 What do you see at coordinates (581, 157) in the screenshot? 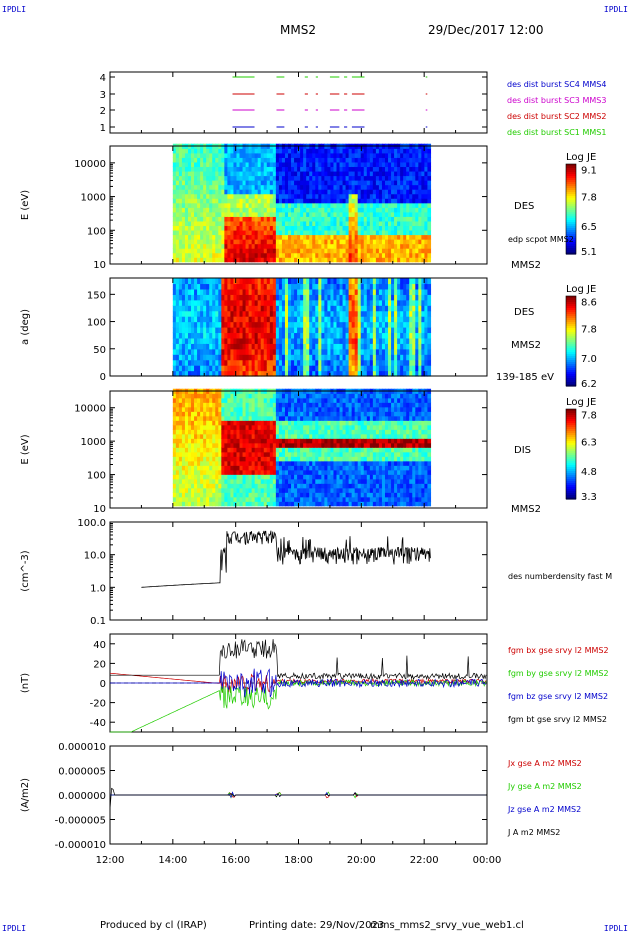
I see `colorbar-title-1: Log JE` at bounding box center [581, 157].